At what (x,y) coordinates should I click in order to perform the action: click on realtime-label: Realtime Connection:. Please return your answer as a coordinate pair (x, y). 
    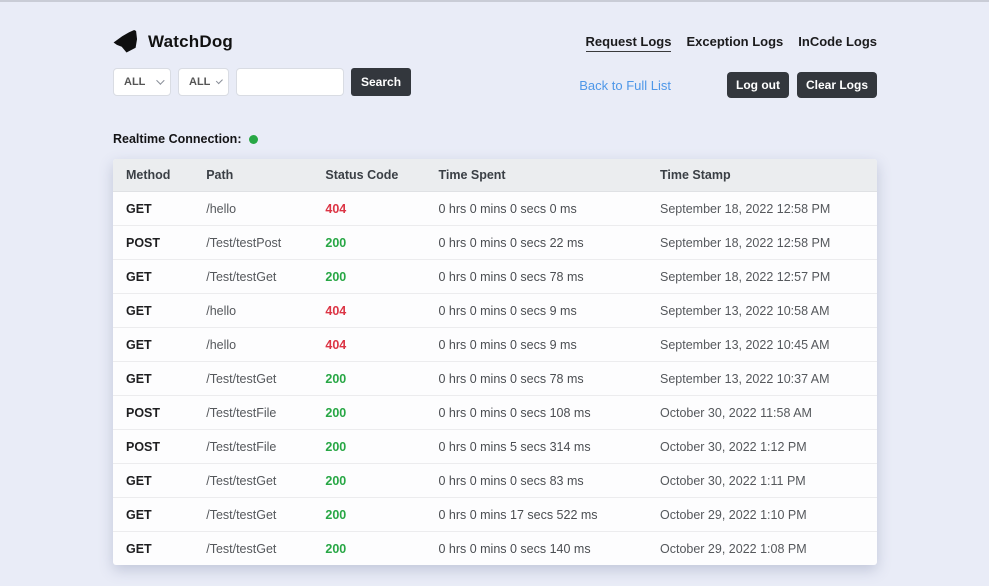
    Looking at the image, I should click on (177, 139).